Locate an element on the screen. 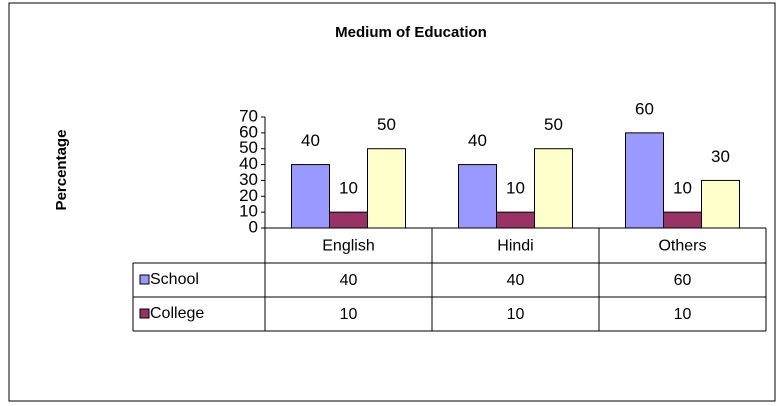  y-tick-label: 20 is located at coordinates (248, 195).